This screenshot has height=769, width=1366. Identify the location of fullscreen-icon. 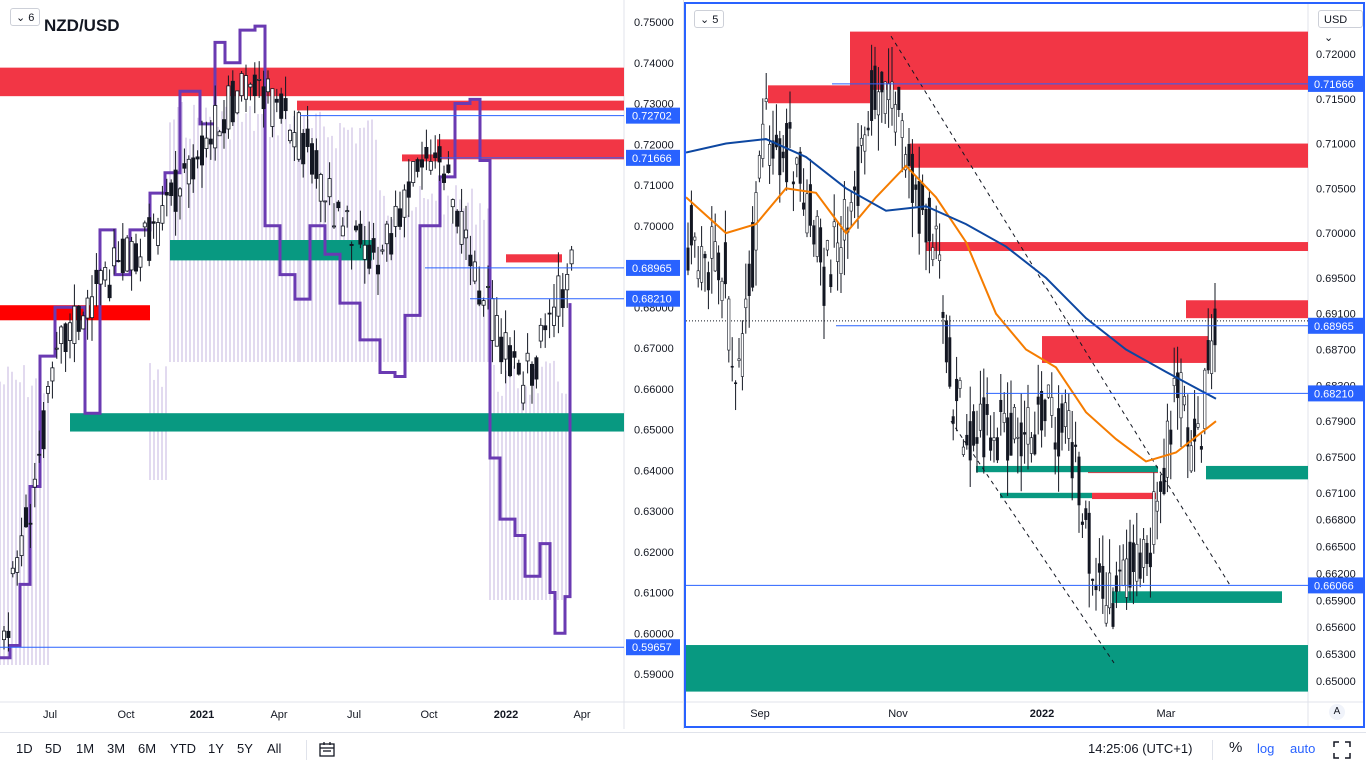
(1342, 752).